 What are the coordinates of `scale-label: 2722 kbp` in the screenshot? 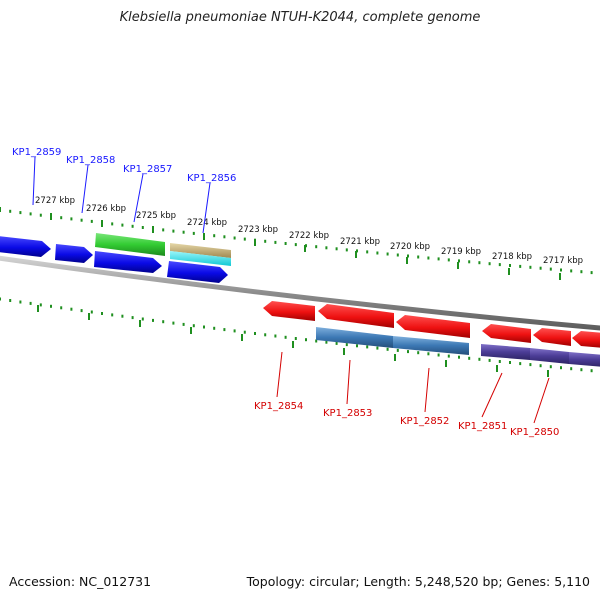 It's located at (309, 236).